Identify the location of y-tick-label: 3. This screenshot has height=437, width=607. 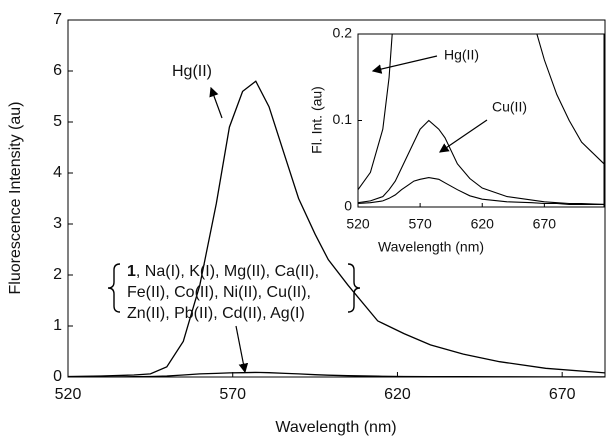
(57, 223).